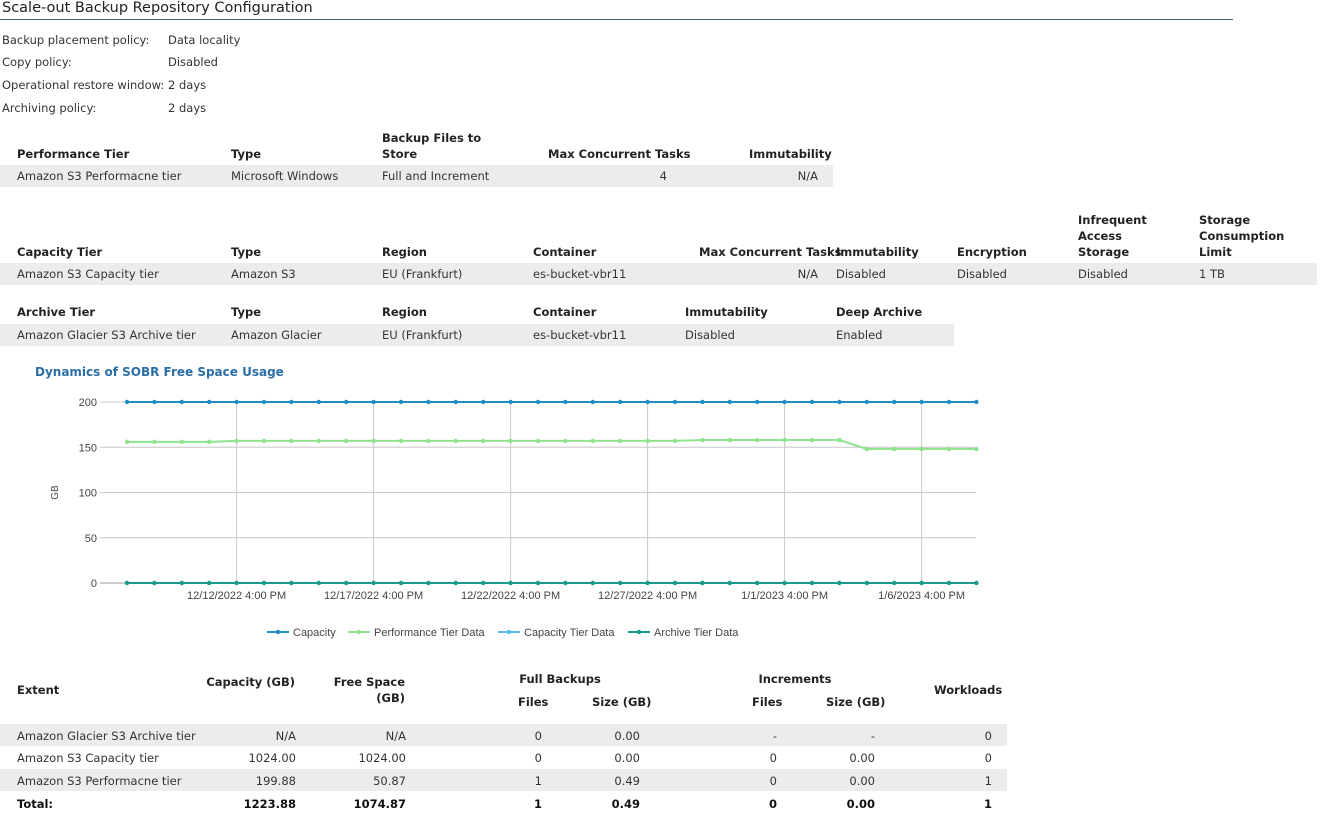 The image size is (1324, 823). Describe the element at coordinates (710, 335) in the screenshot. I see `arc-cell-immutability: Disabled` at that location.